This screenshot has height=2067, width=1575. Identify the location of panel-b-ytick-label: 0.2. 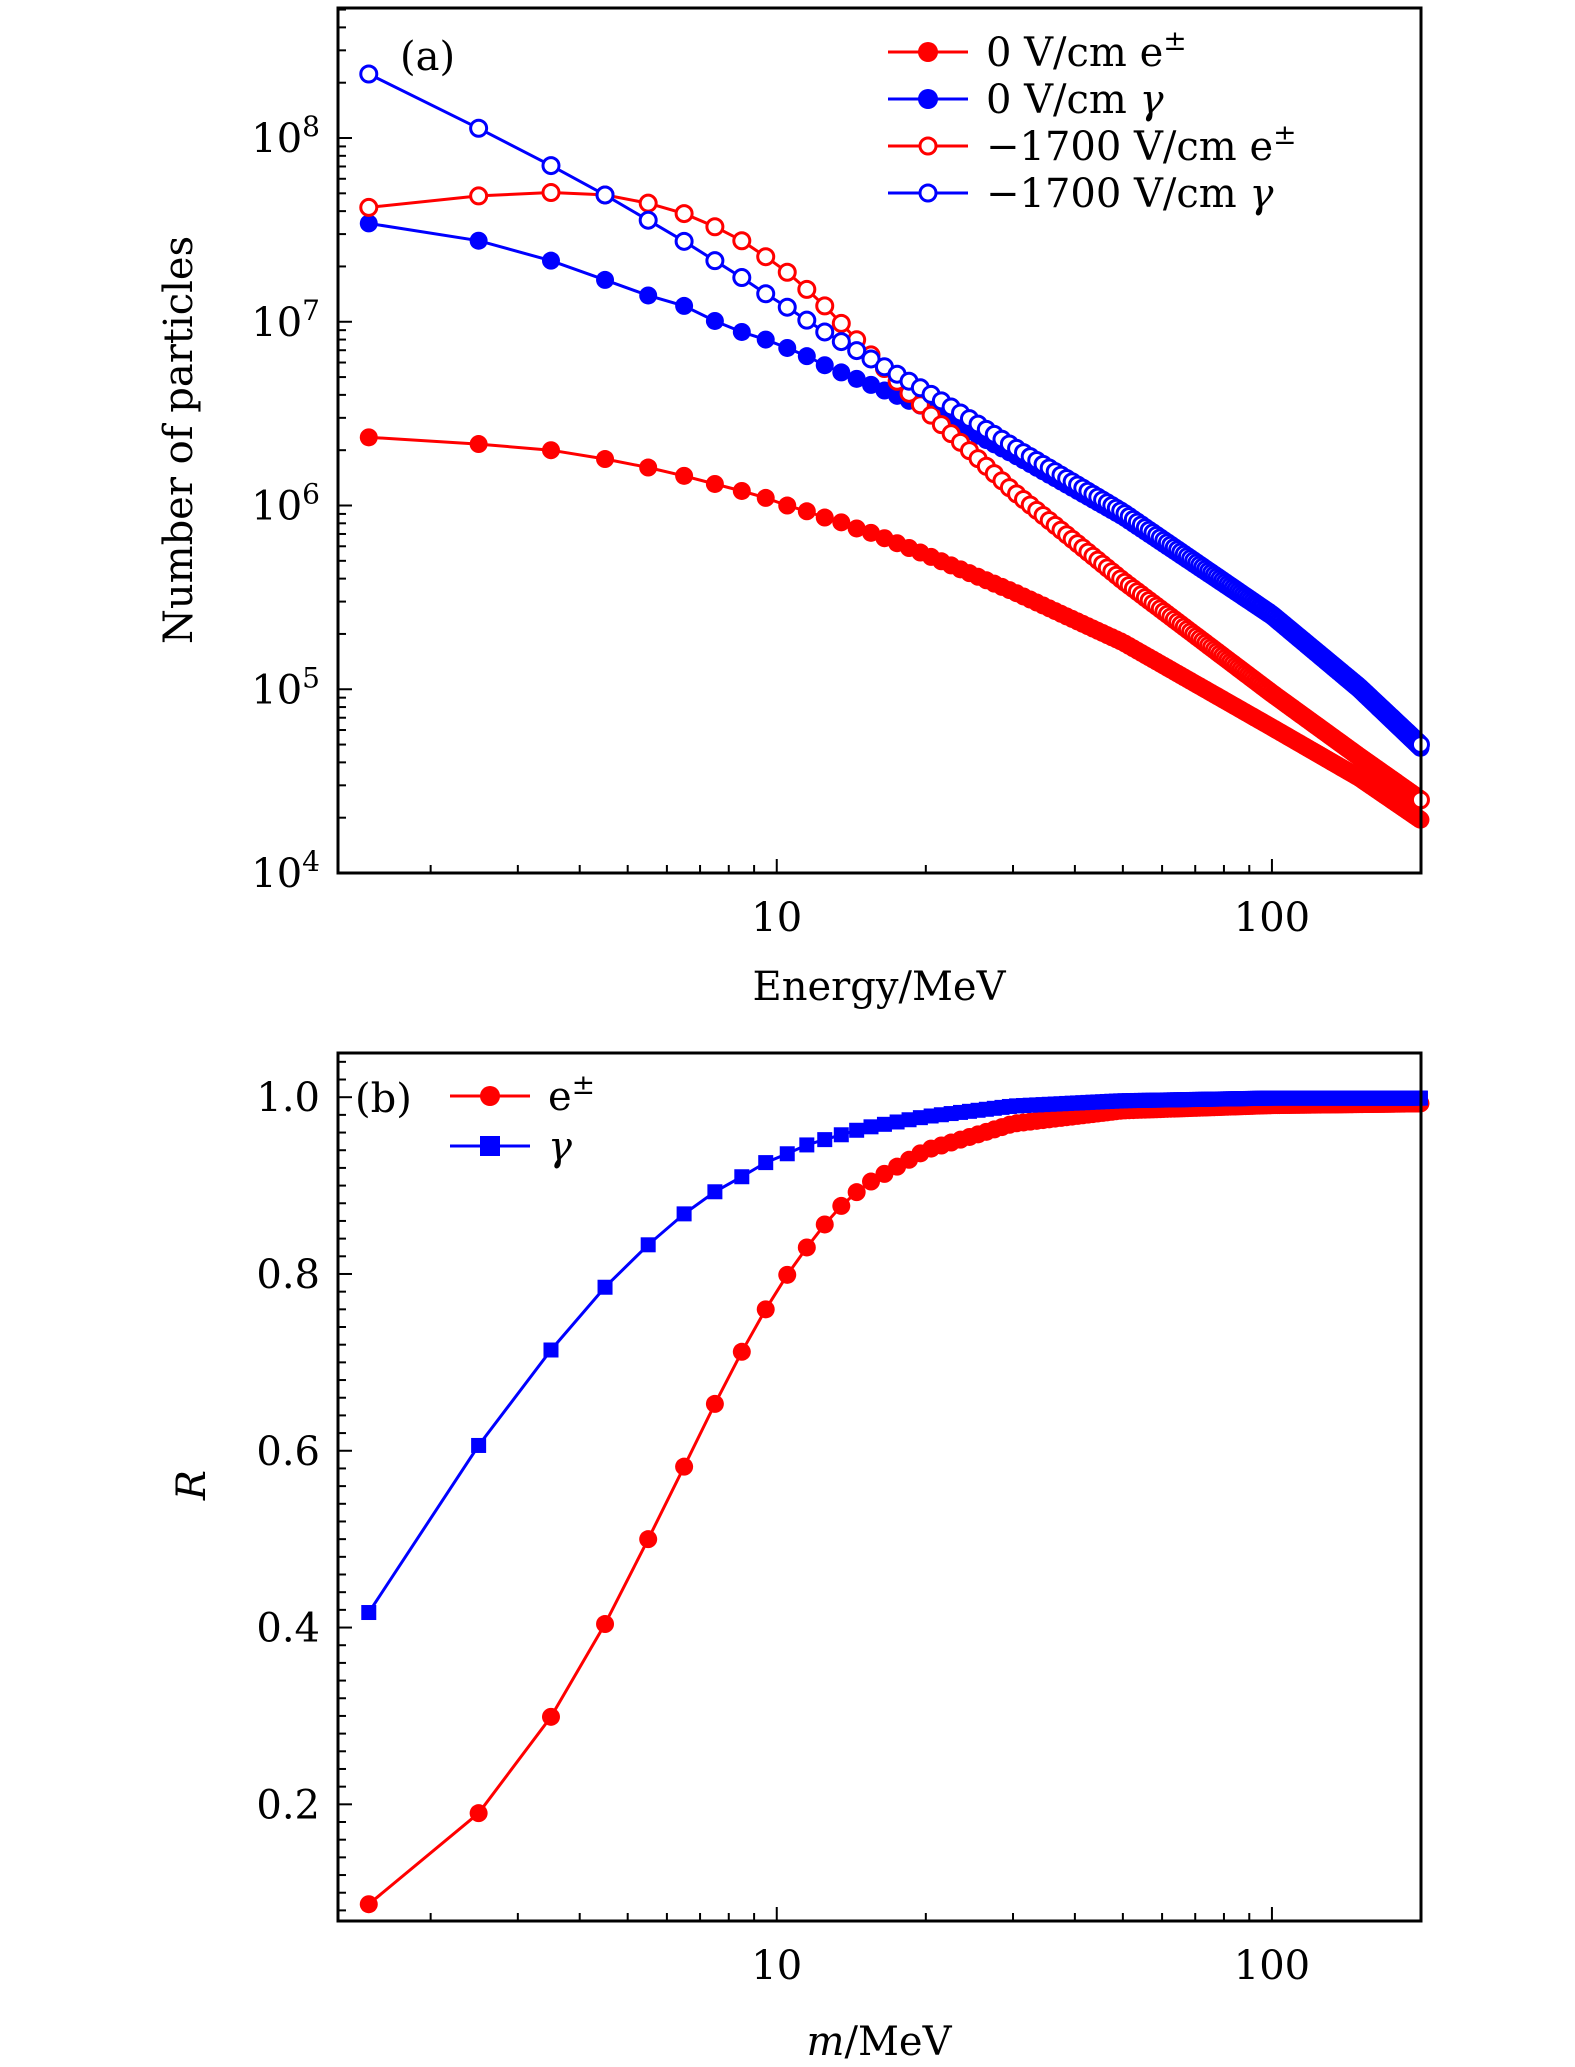
(288, 1805).